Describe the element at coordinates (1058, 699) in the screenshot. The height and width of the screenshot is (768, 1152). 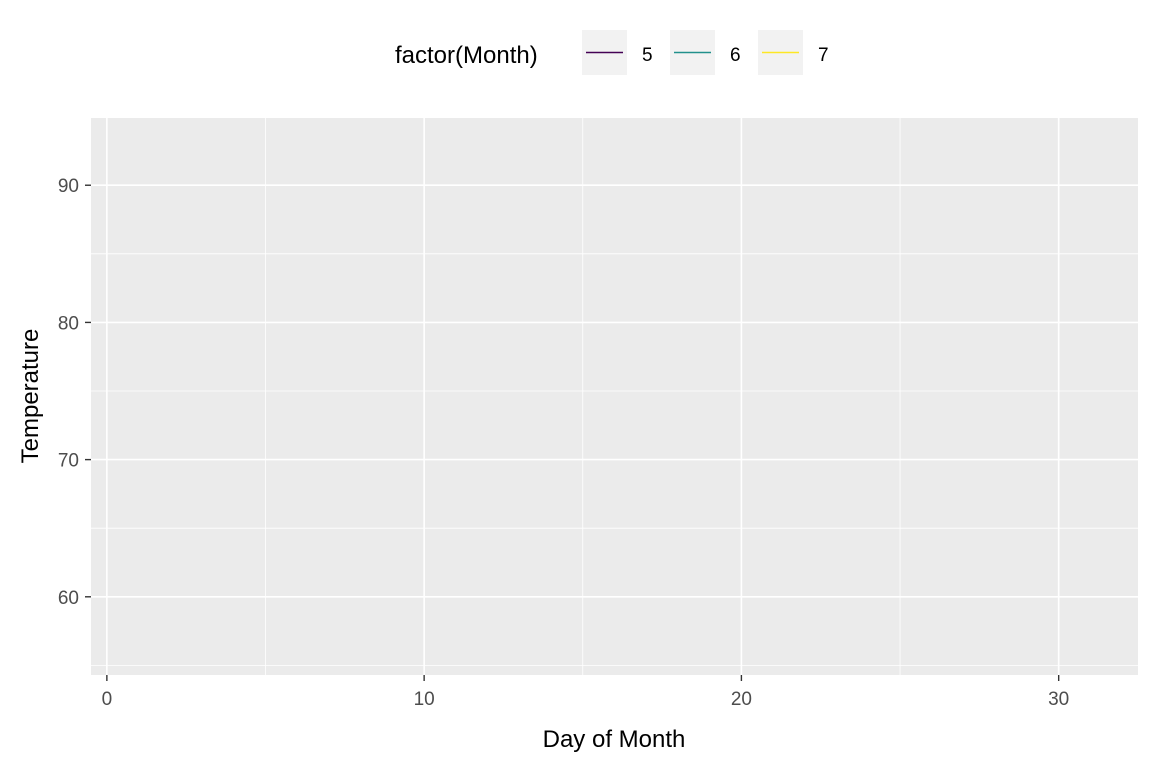
I see `x-tick-label: 30` at that location.